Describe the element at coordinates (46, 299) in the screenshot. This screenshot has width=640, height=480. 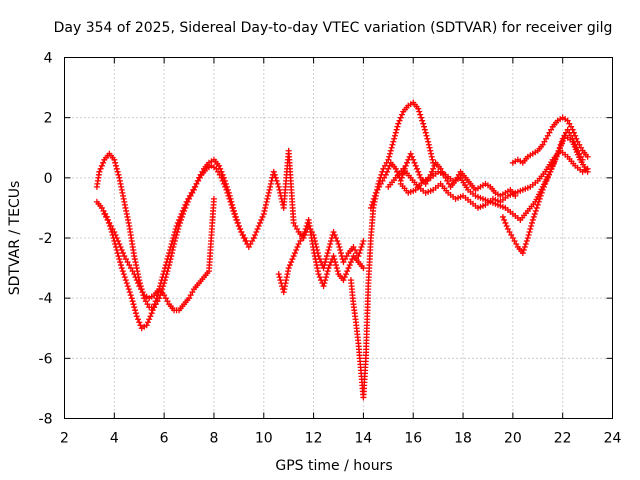
I see `y-tick-label: -4` at that location.